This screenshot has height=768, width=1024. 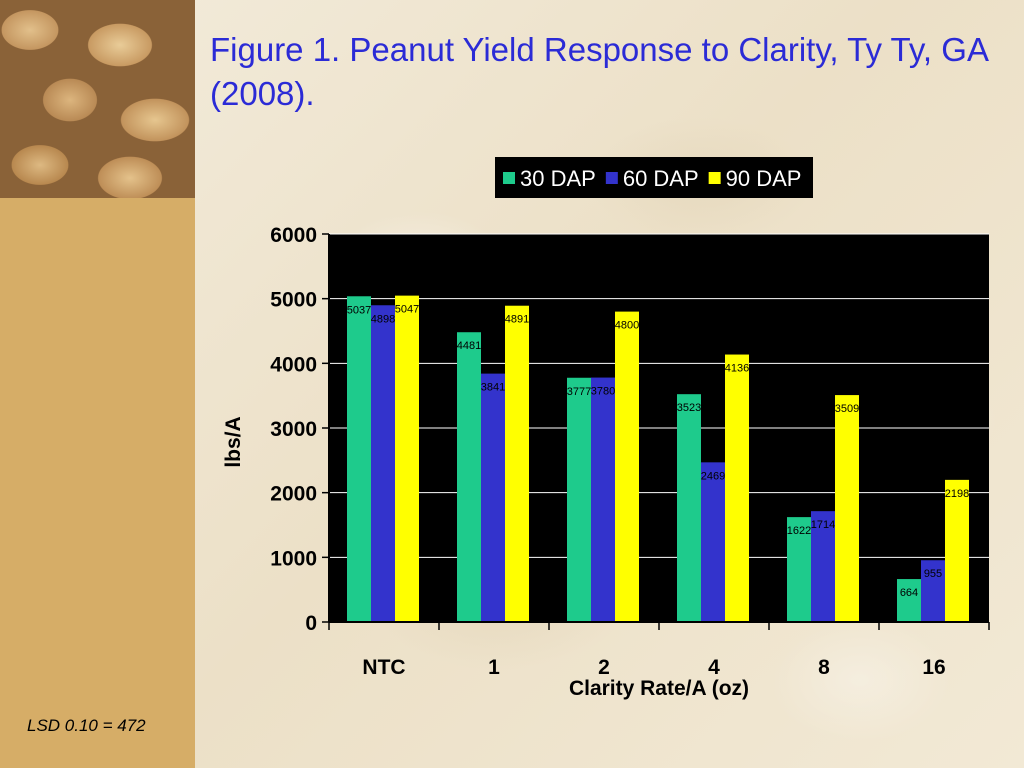 What do you see at coordinates (933, 667) in the screenshot?
I see `x-tick-label: 16` at bounding box center [933, 667].